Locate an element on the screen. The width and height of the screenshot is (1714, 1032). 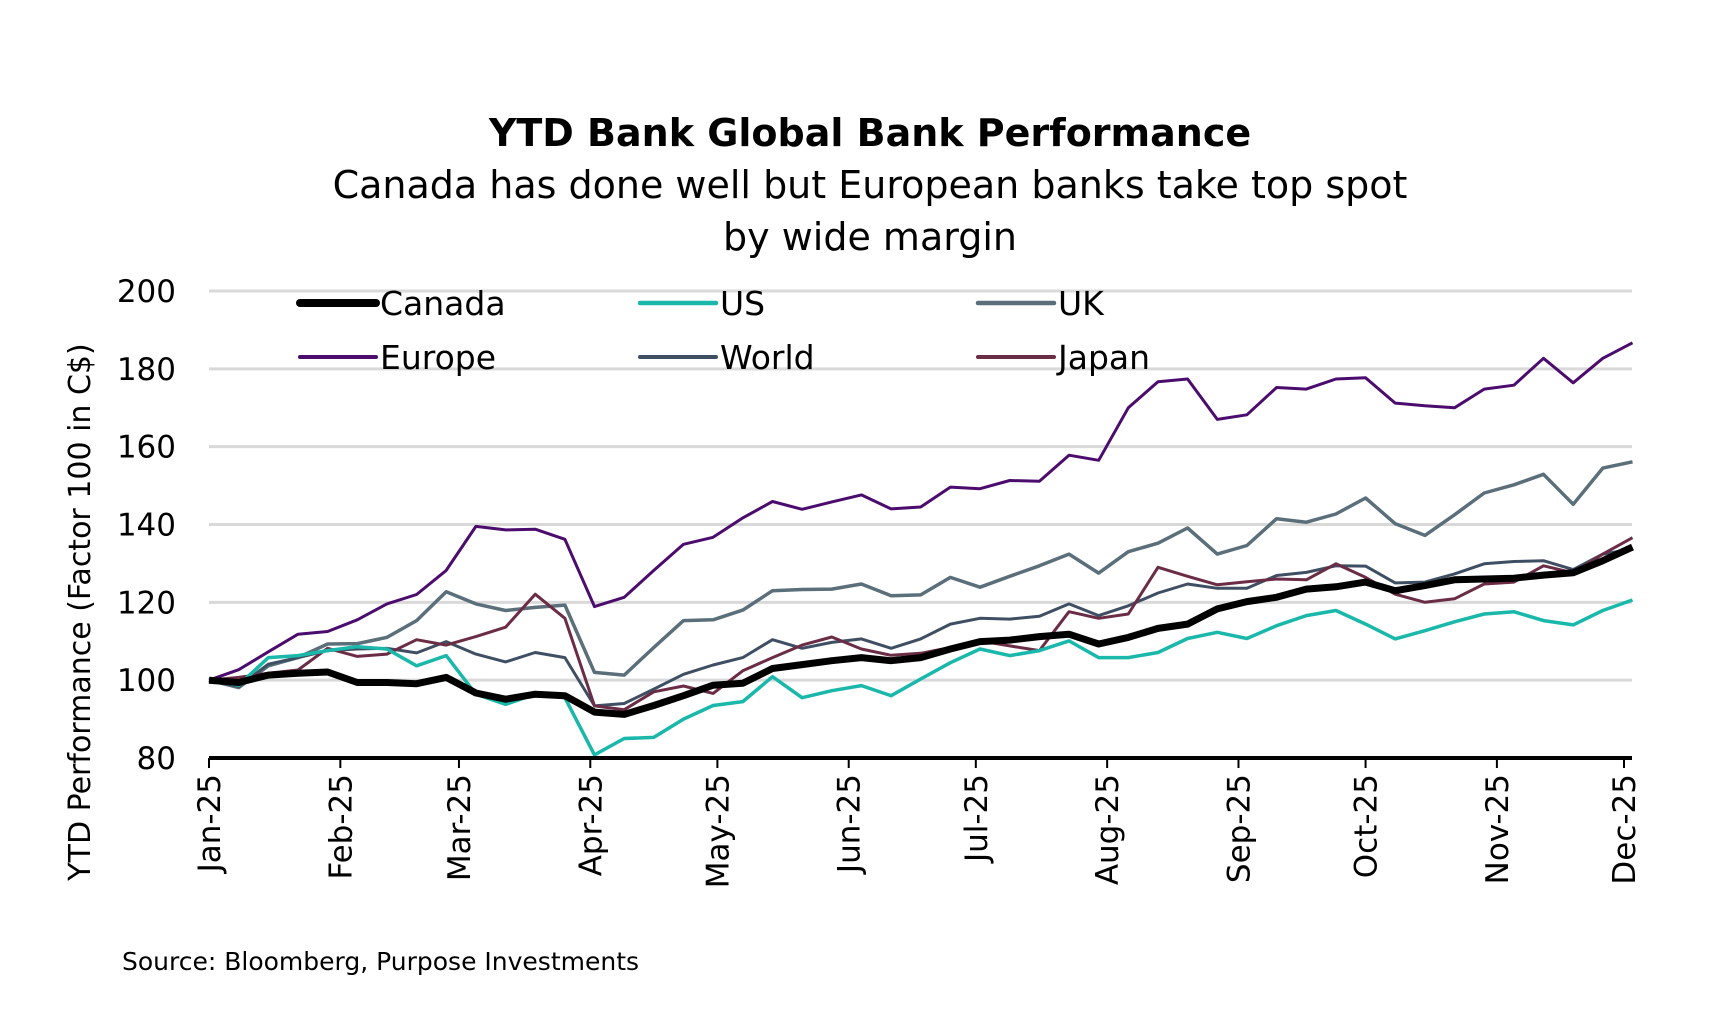
x-tick-label: Aug-25 is located at coordinates (1108, 829).